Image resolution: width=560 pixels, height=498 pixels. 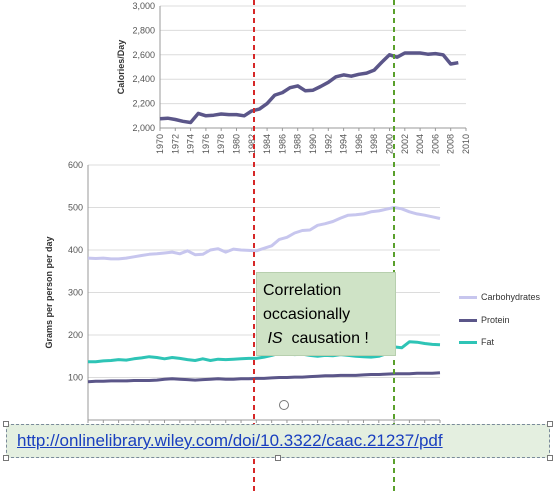 I want to click on calories-xtick-label: 1990, so click(x=313, y=144).